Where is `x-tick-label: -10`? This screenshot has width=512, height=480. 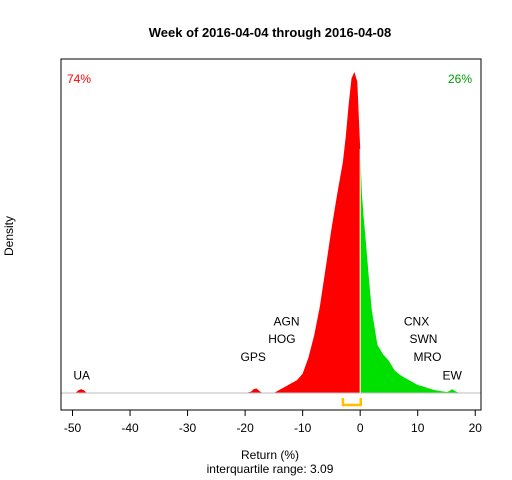
x-tick-label: -10 is located at coordinates (303, 428).